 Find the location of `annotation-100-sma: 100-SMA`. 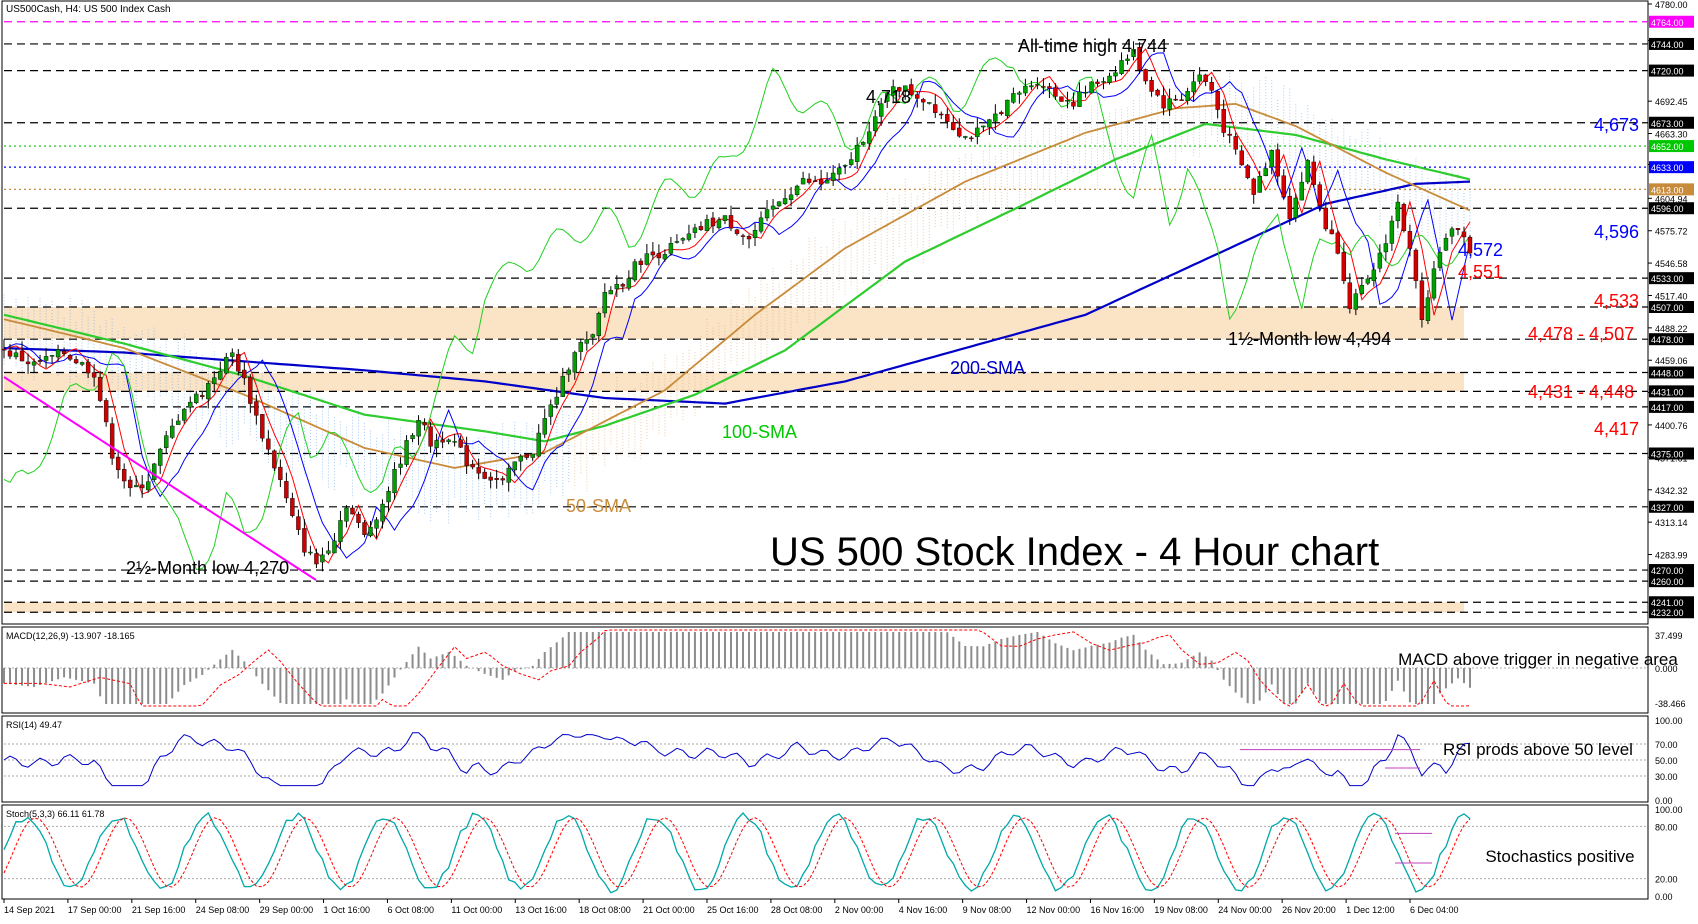

annotation-100-sma: 100-SMA is located at coordinates (759, 432).